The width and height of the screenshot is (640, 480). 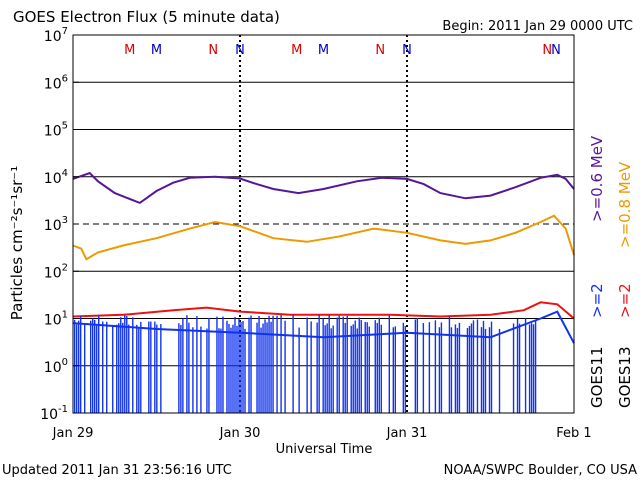 I want to click on y-tick-label: 10³, so click(x=56, y=224).